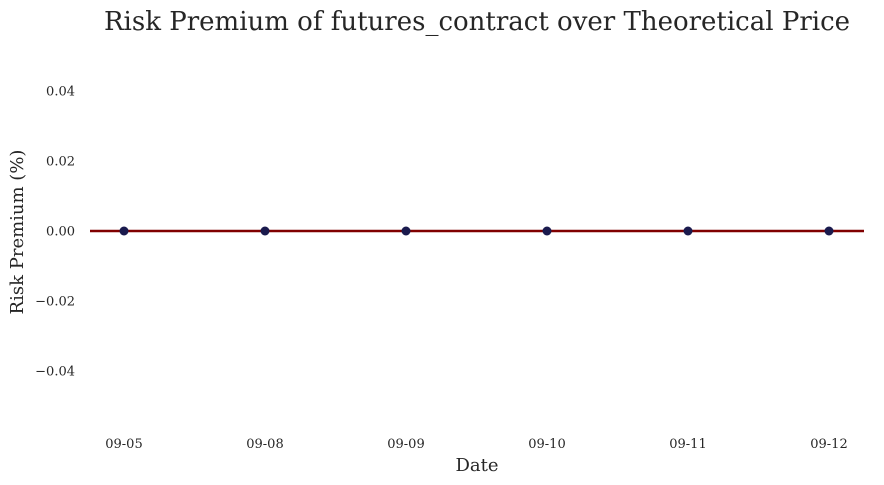 This screenshot has width=884, height=485. What do you see at coordinates (264, 444) in the screenshot?
I see `x-tick-label: 09-08` at bounding box center [264, 444].